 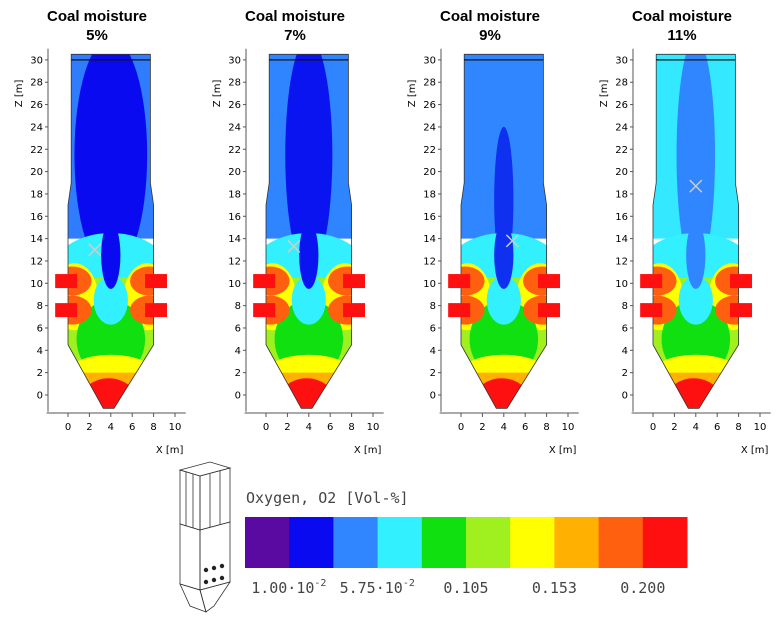 I want to click on z-tick-label: 12, so click(x=621, y=261).